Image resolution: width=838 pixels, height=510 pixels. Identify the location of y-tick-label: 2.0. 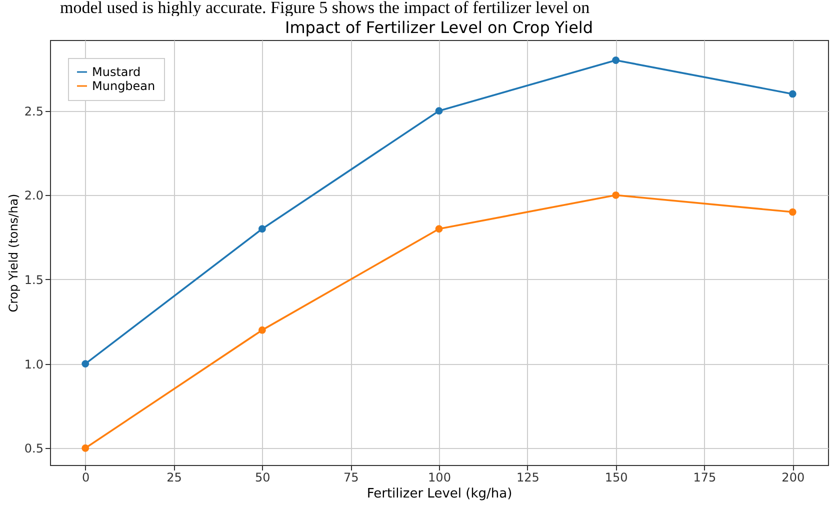
(34, 195).